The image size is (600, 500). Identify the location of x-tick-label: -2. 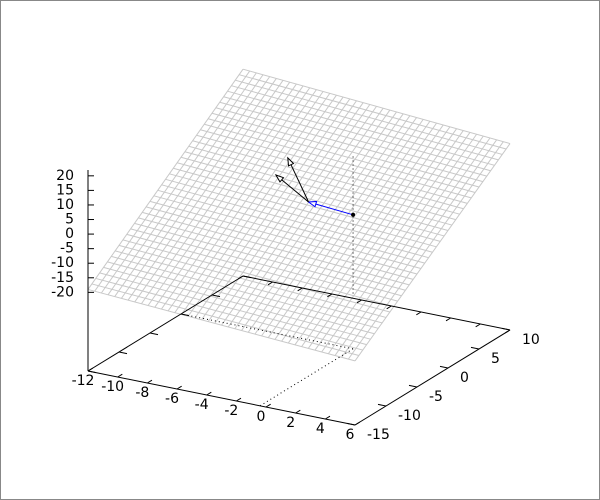
(231, 411).